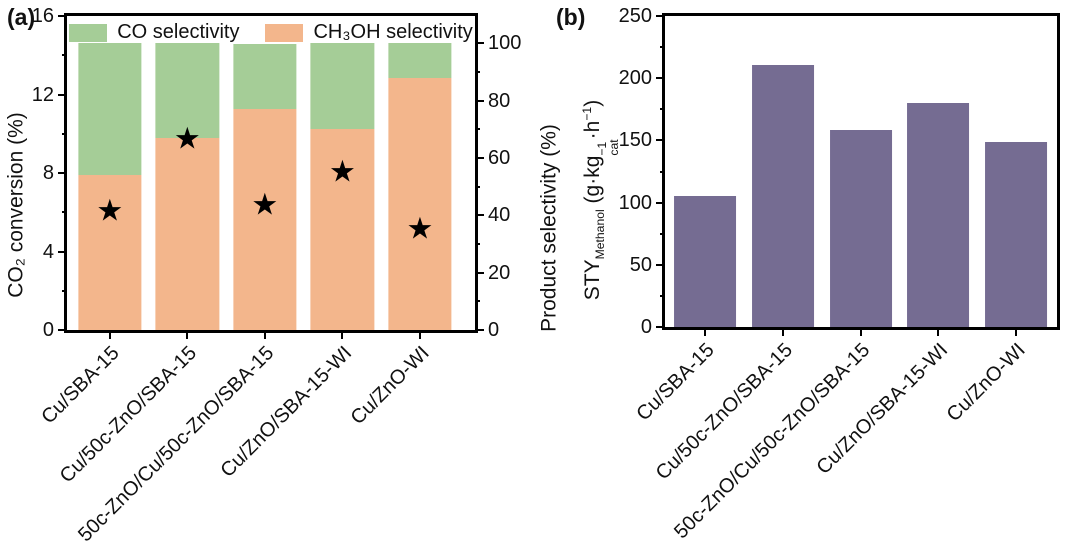 The width and height of the screenshot is (1080, 559). Describe the element at coordinates (640, 264) in the screenshot. I see `y-axis-tick-label: 50` at that location.